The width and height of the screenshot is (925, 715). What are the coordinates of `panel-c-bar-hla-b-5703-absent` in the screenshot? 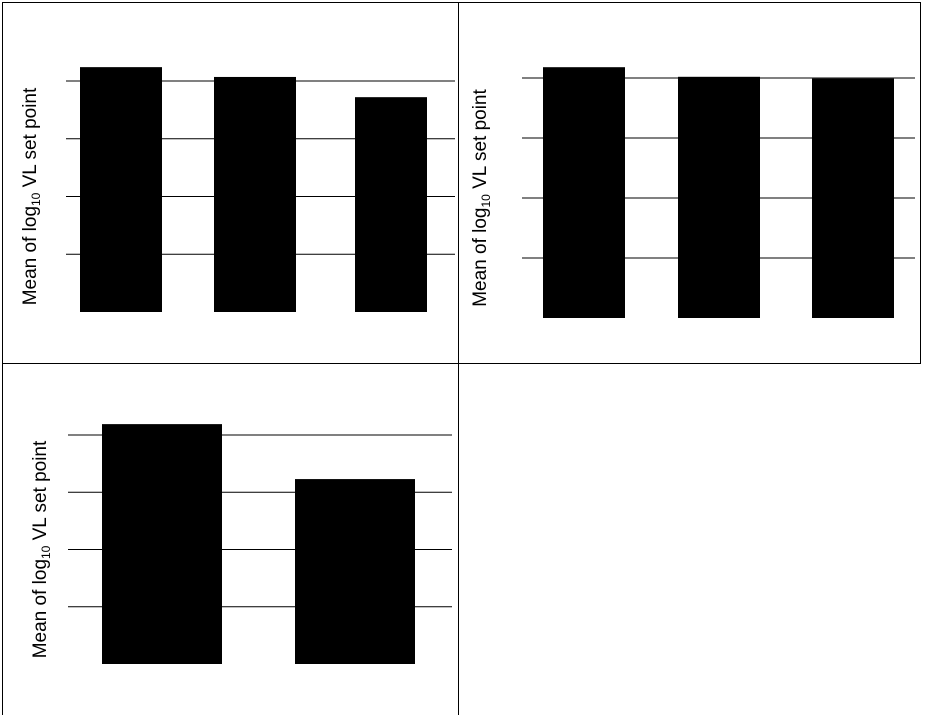 It's located at (162, 544).